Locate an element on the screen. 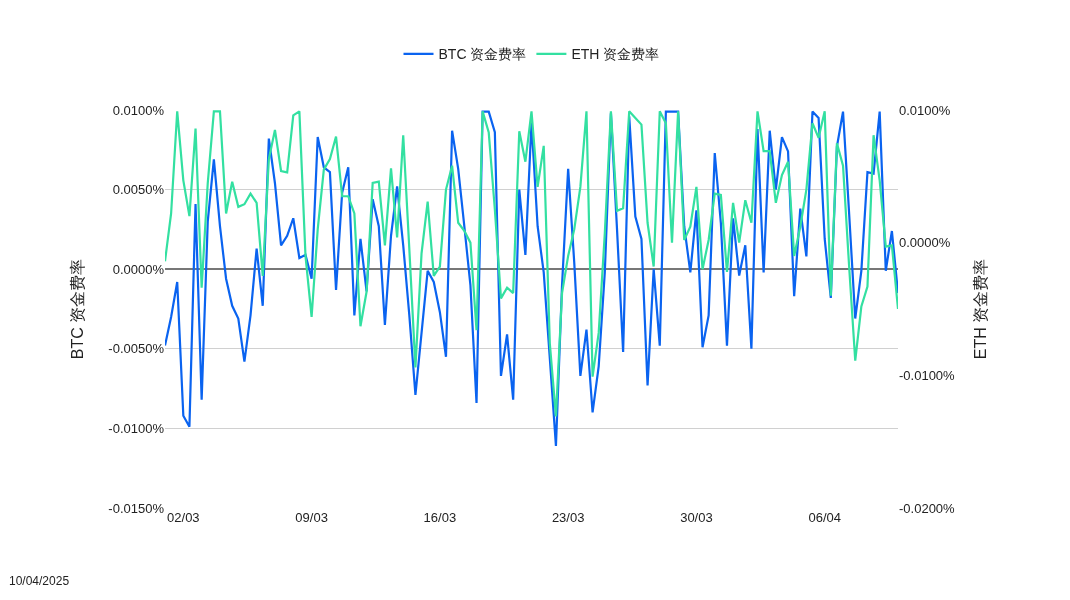 The height and width of the screenshot is (600, 1070). x-tick-label: 06/04 is located at coordinates (824, 517).